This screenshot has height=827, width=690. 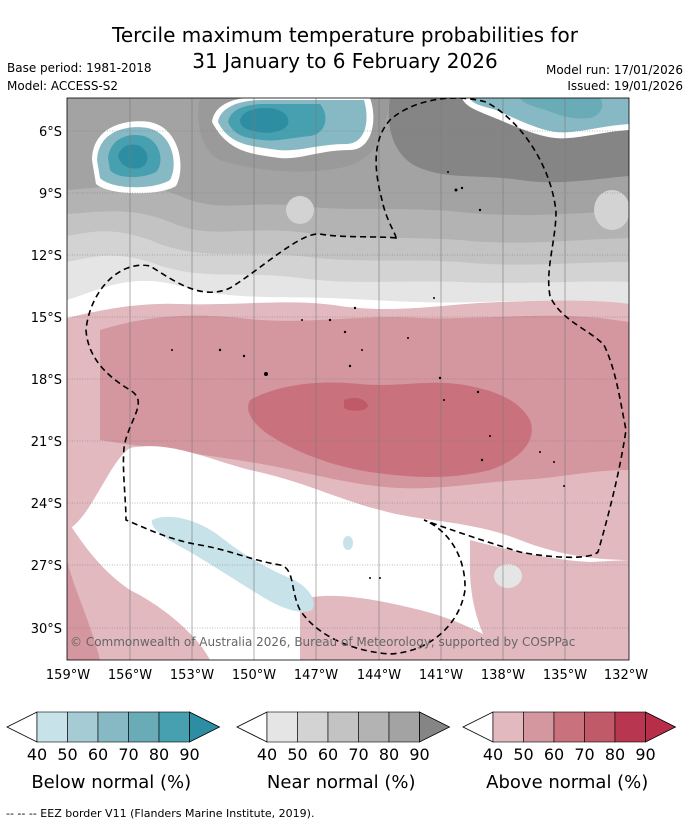 I want to click on above-normal-south-west-dark, so click(x=83, y=610).